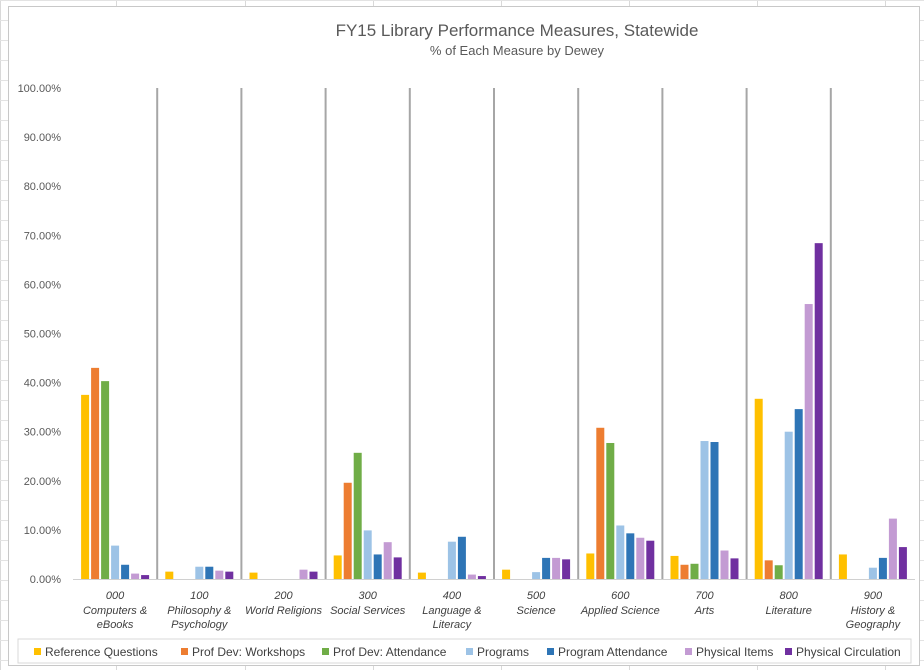 This screenshot has width=924, height=670. Describe the element at coordinates (43, 531) in the screenshot. I see `y-tick-label: 10.00%` at that location.